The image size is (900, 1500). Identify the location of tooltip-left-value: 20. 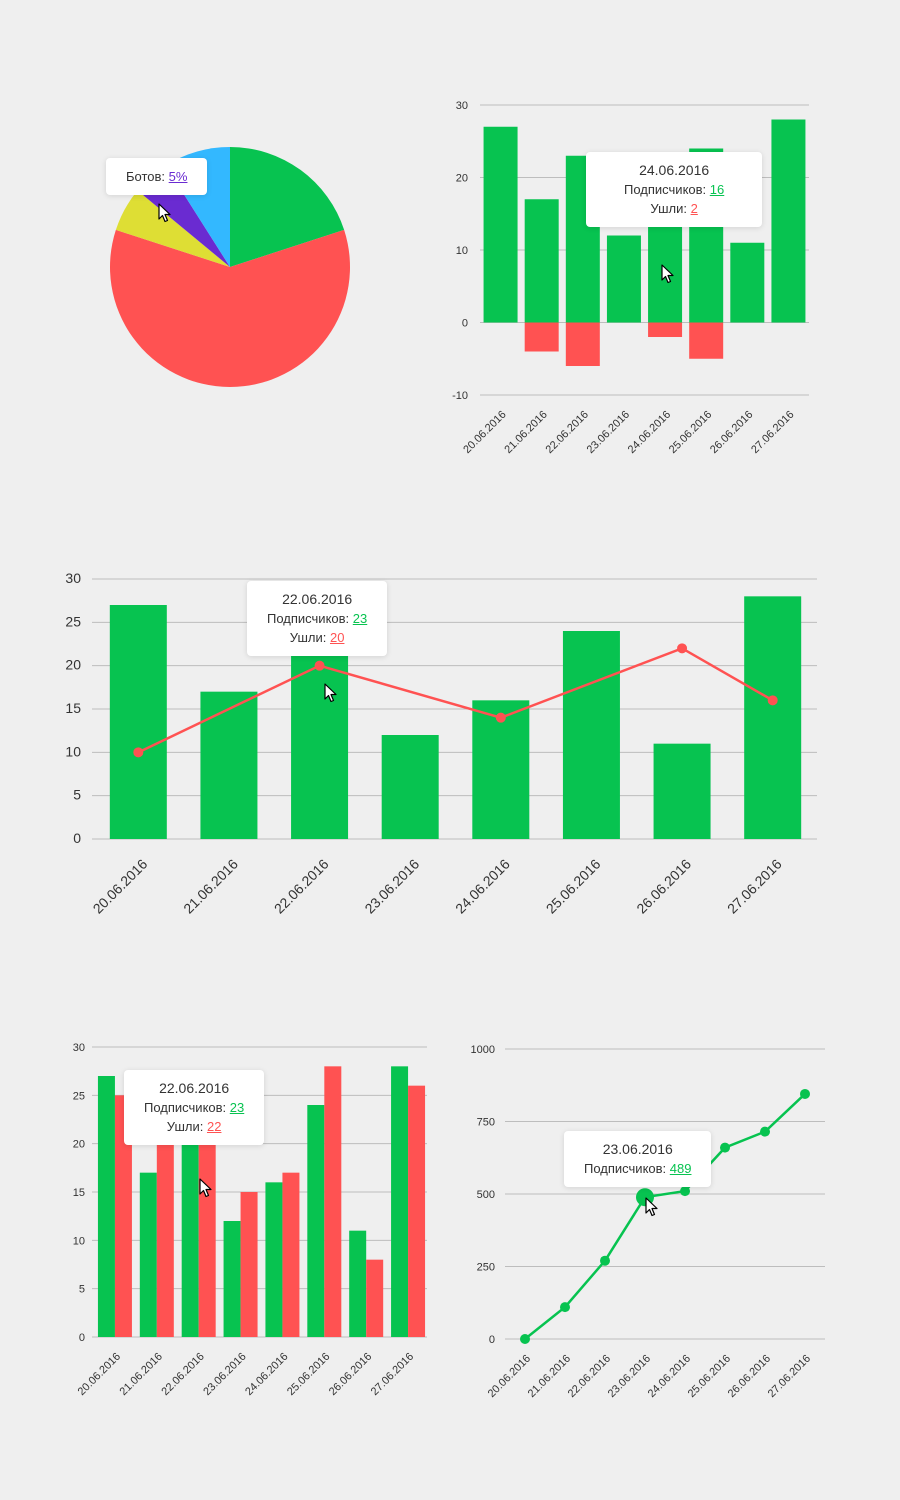
(337, 637).